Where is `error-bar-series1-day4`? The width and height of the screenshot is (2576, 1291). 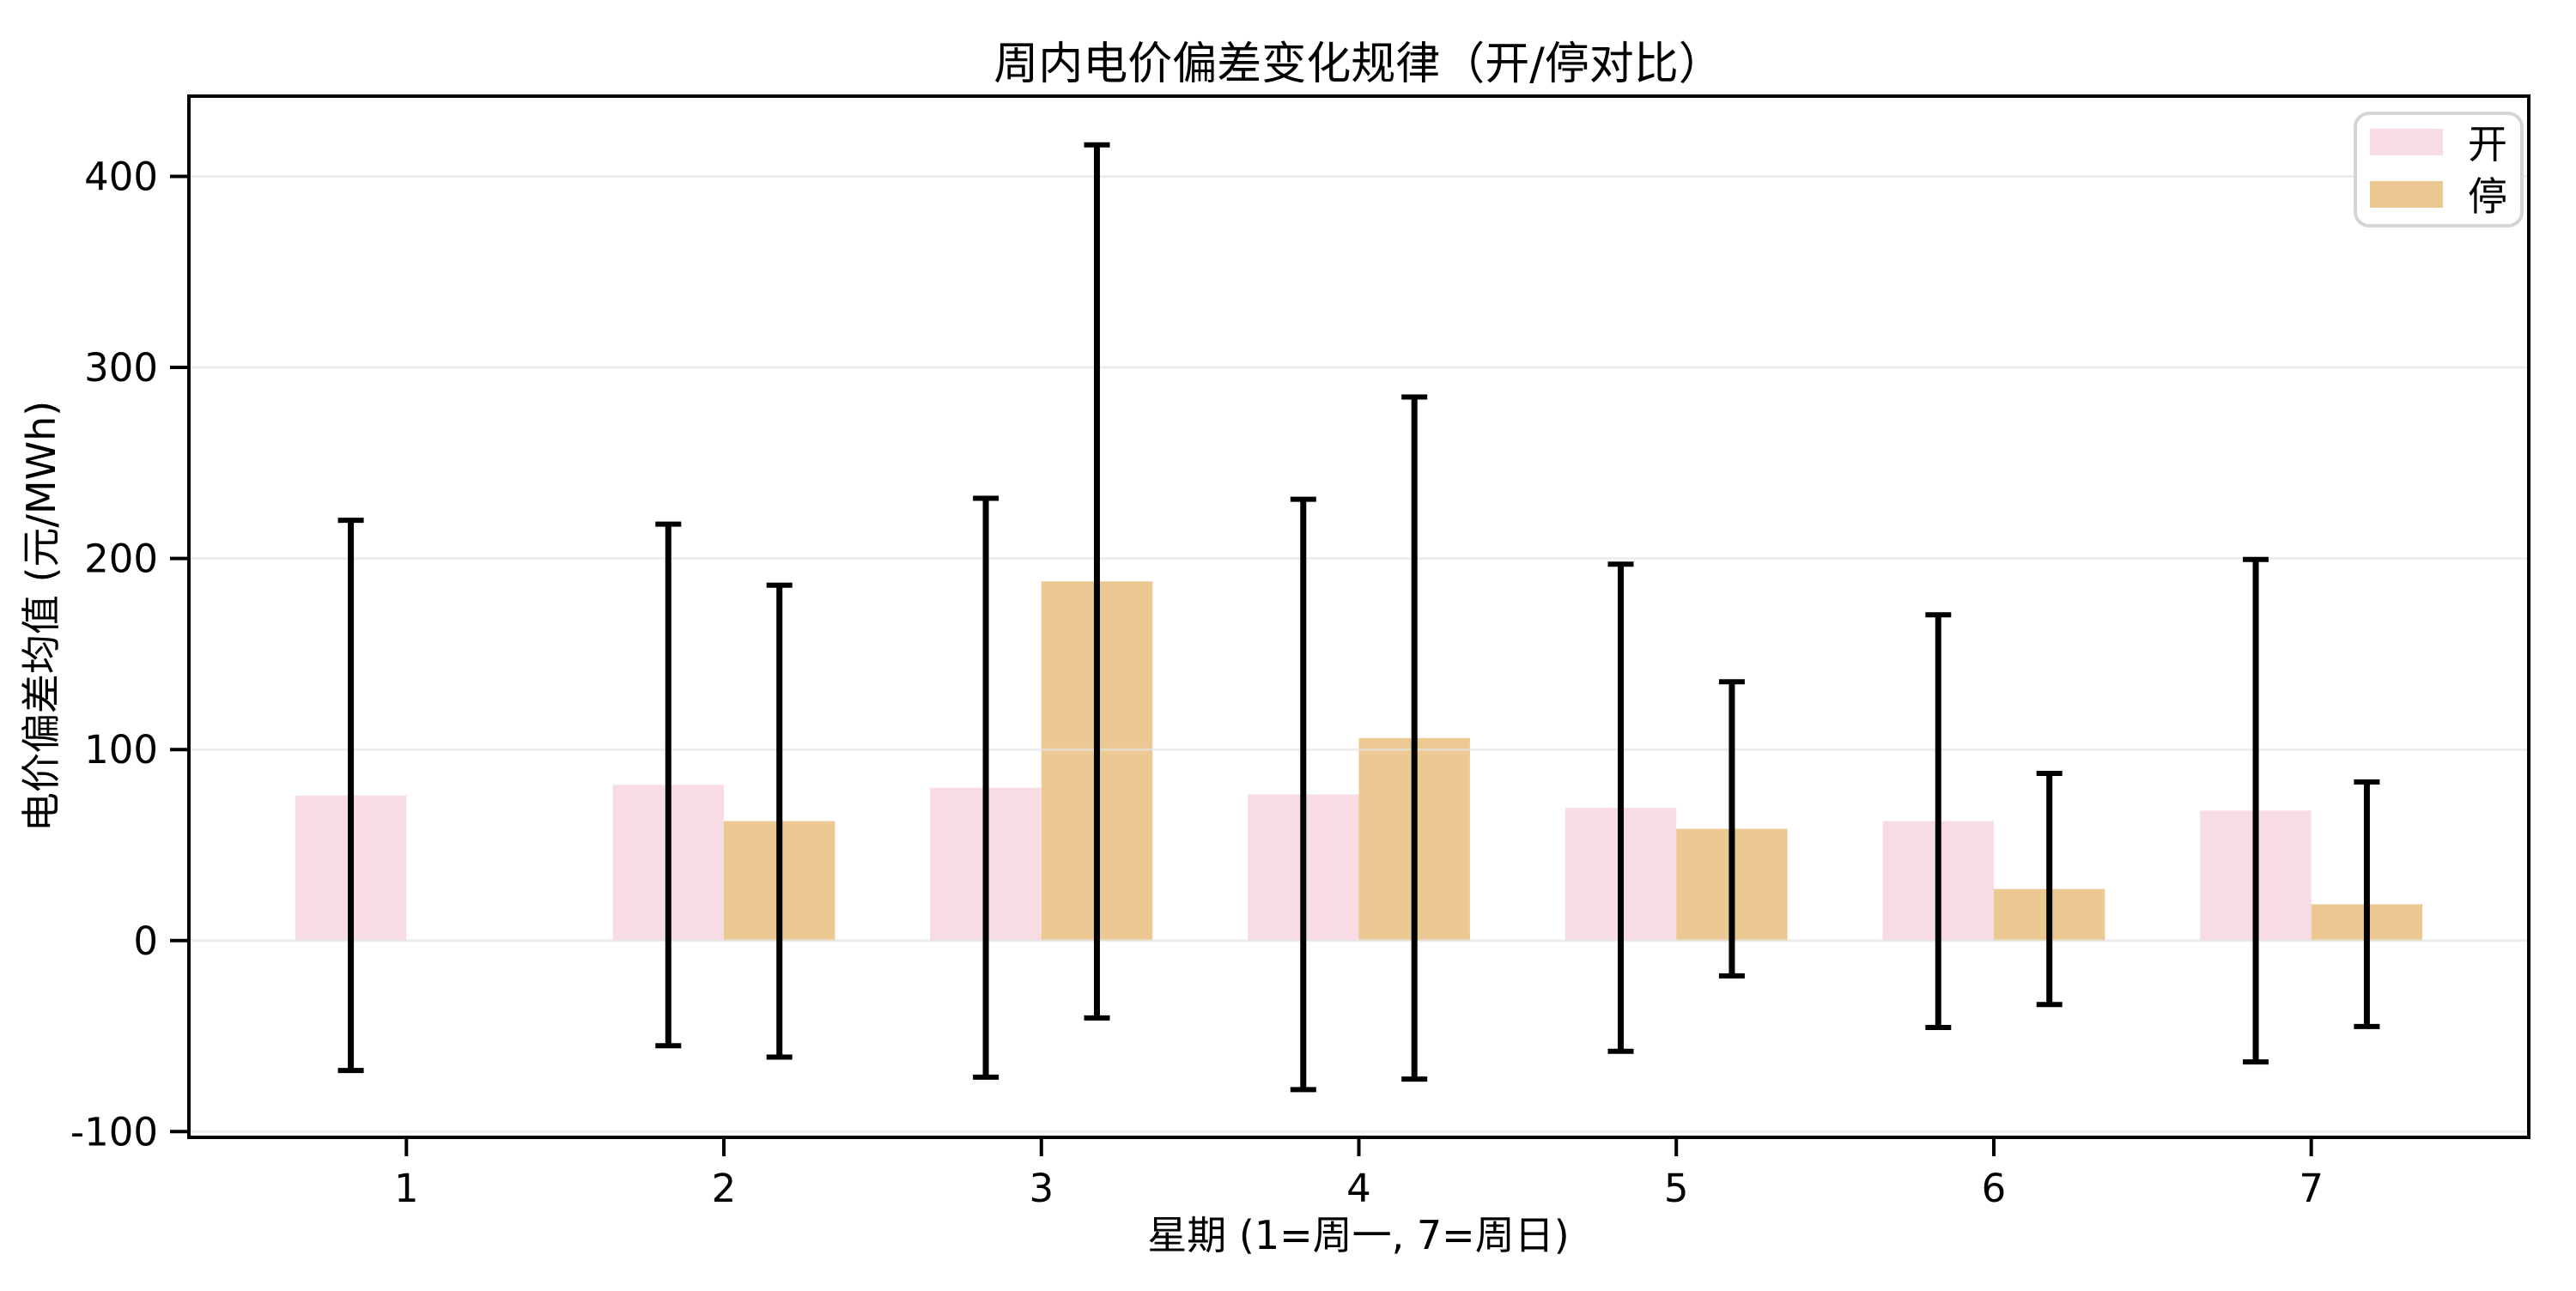 error-bar-series1-day4 is located at coordinates (1415, 738).